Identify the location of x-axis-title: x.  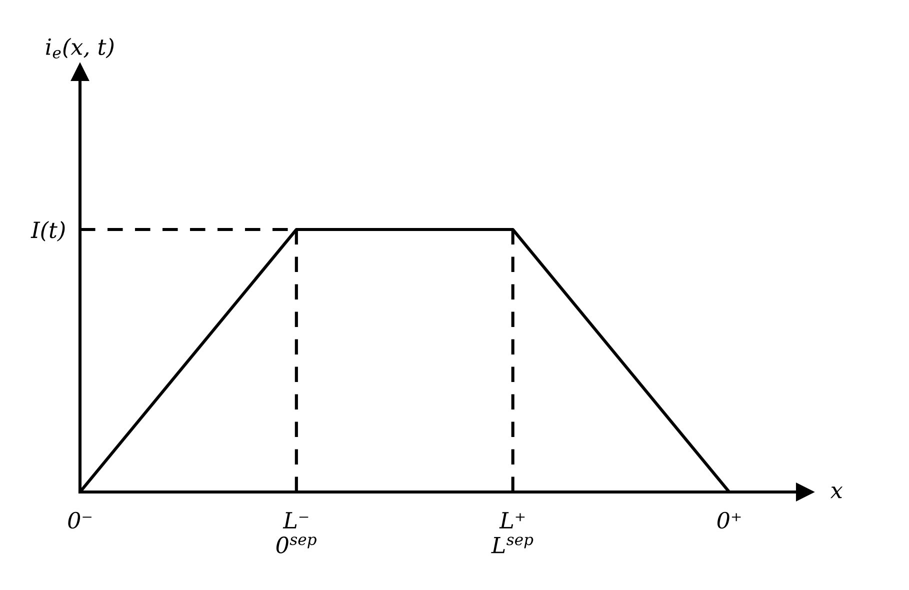
(836, 492).